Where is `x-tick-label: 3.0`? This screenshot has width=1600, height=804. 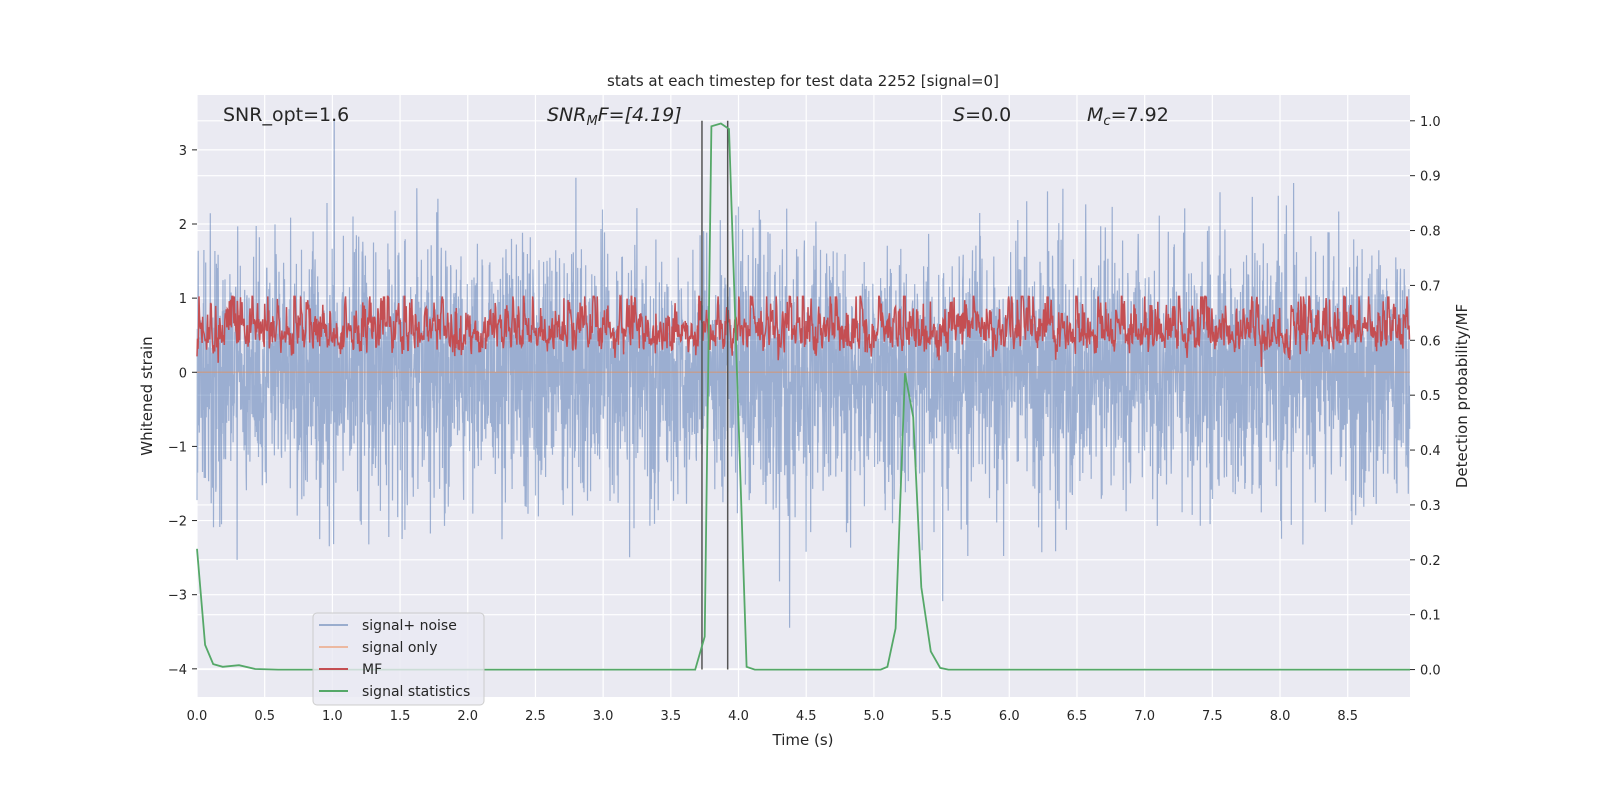 x-tick-label: 3.0 is located at coordinates (603, 716).